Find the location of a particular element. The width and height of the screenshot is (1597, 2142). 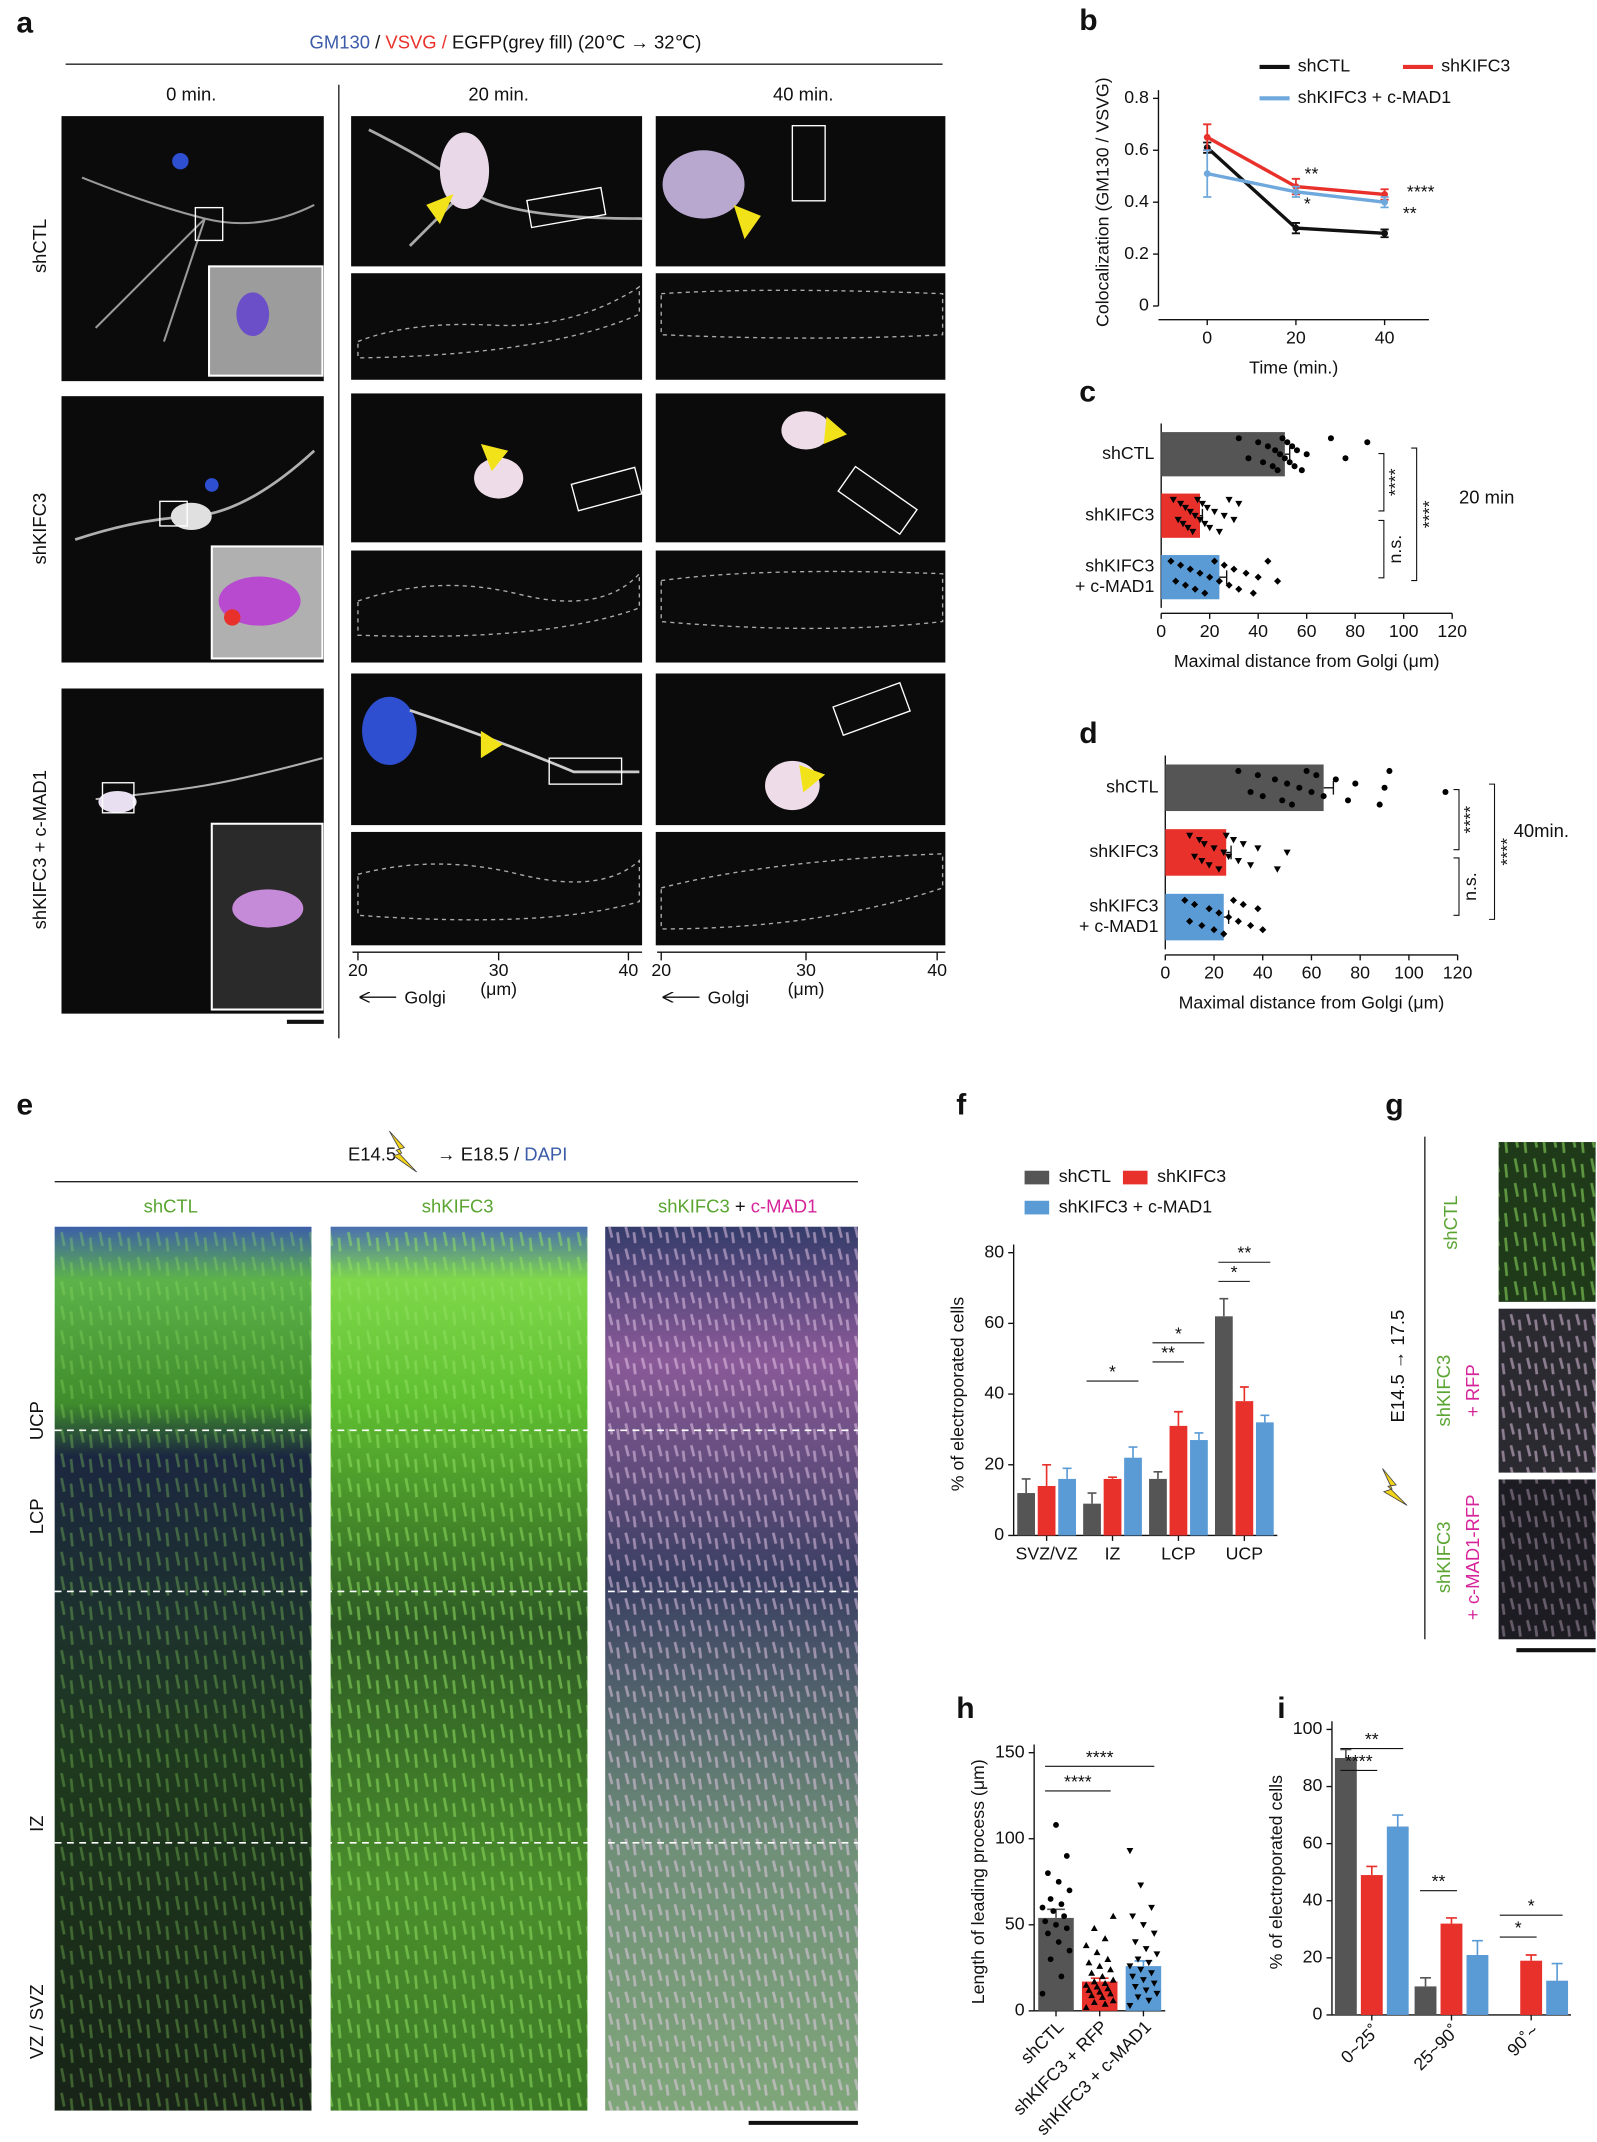

golgi-label: Golgi is located at coordinates (728, 997).